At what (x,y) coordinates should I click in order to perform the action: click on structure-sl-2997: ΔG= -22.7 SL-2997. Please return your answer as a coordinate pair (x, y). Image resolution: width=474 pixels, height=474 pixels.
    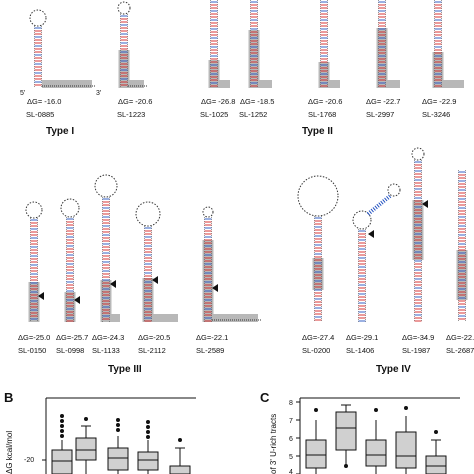
    Looking at the image, I should click on (383, 59).